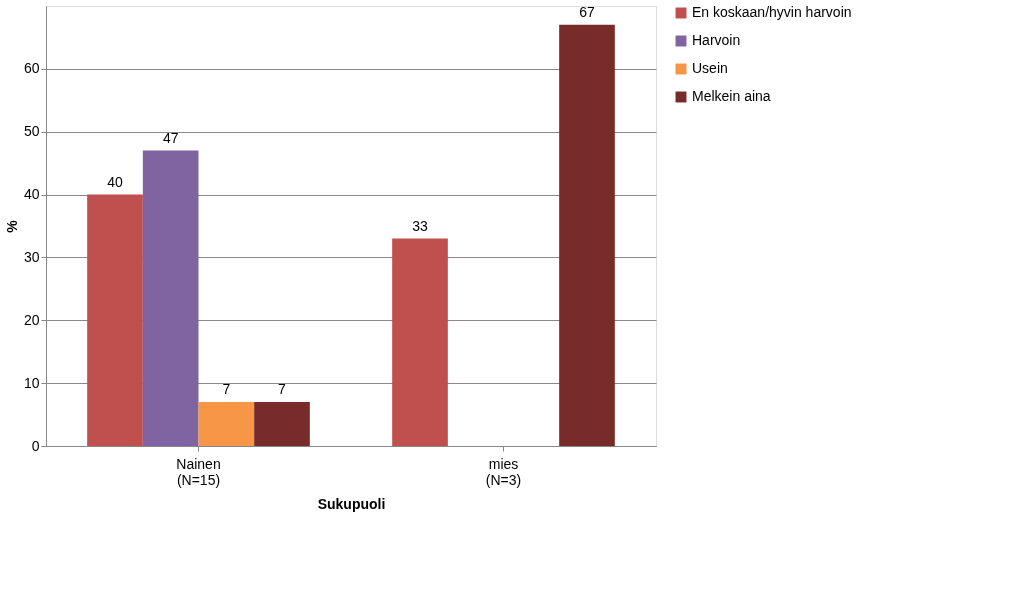  Describe the element at coordinates (31, 194) in the screenshot. I see `y-tick-label: 40` at that location.